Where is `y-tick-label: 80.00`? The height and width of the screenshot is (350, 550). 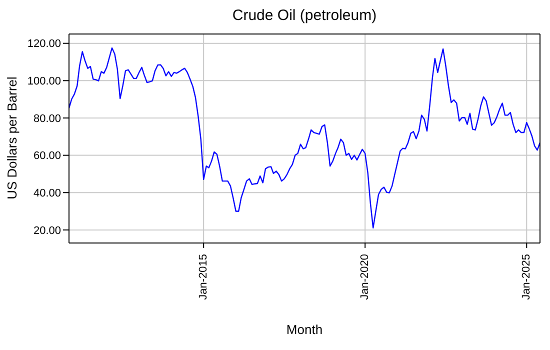 y-tick-label: 80.00 is located at coordinates (47, 118).